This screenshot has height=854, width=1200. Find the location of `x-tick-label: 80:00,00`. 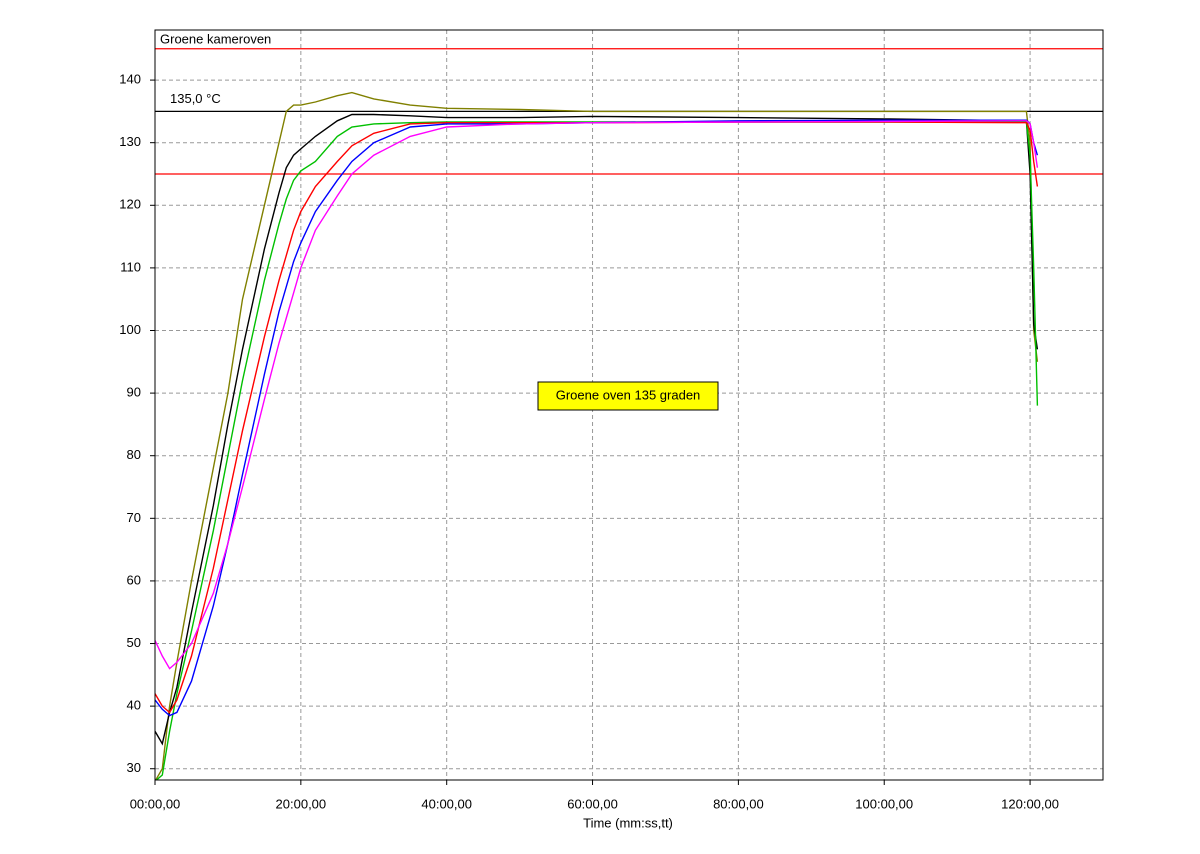

x-tick-label: 80:00,00 is located at coordinates (738, 803).